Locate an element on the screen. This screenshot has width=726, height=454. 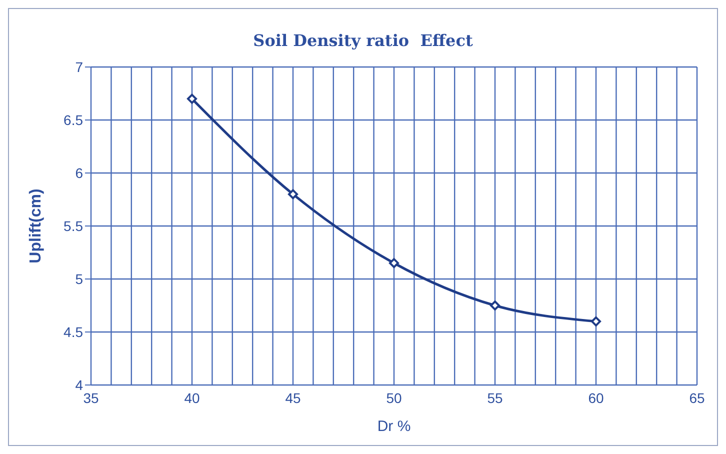
x-tick-label: 40 is located at coordinates (192, 398).